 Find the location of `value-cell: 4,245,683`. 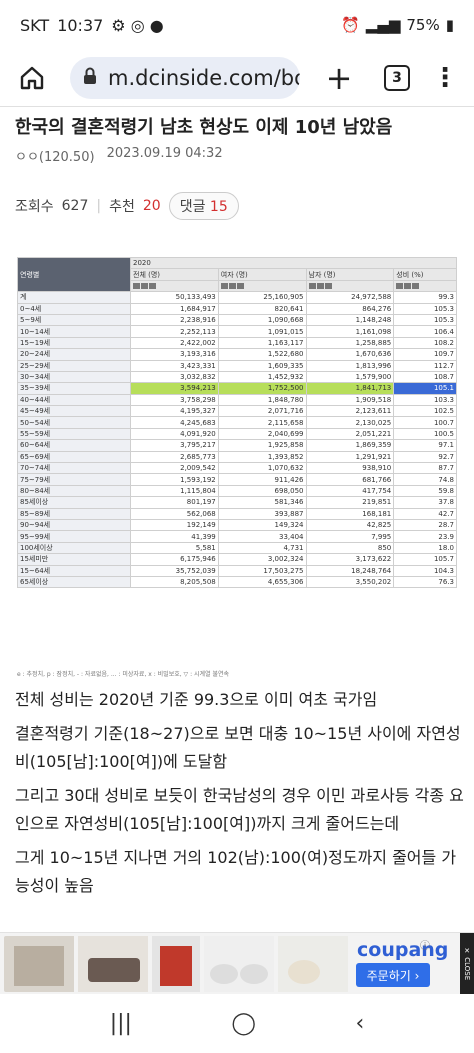

value-cell: 4,245,683 is located at coordinates (174, 422).